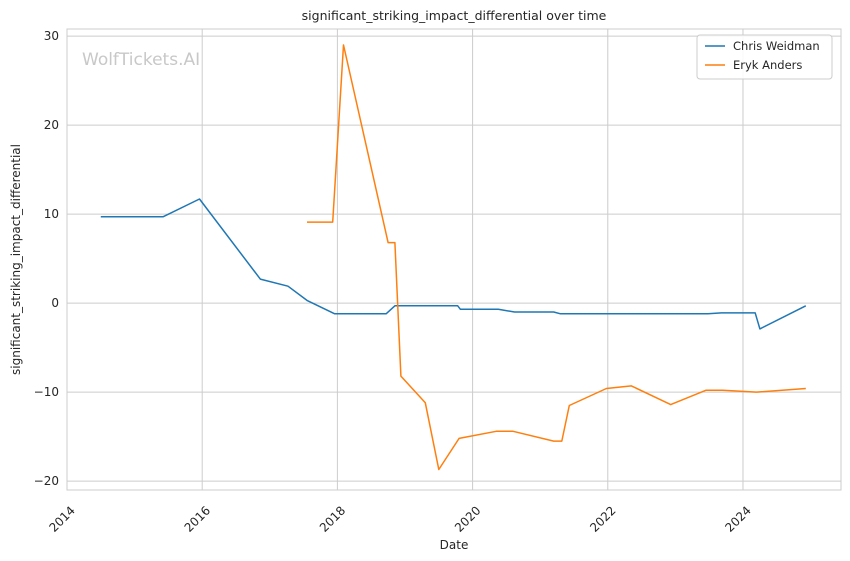  I want to click on y-tick-label: 20, so click(51, 125).